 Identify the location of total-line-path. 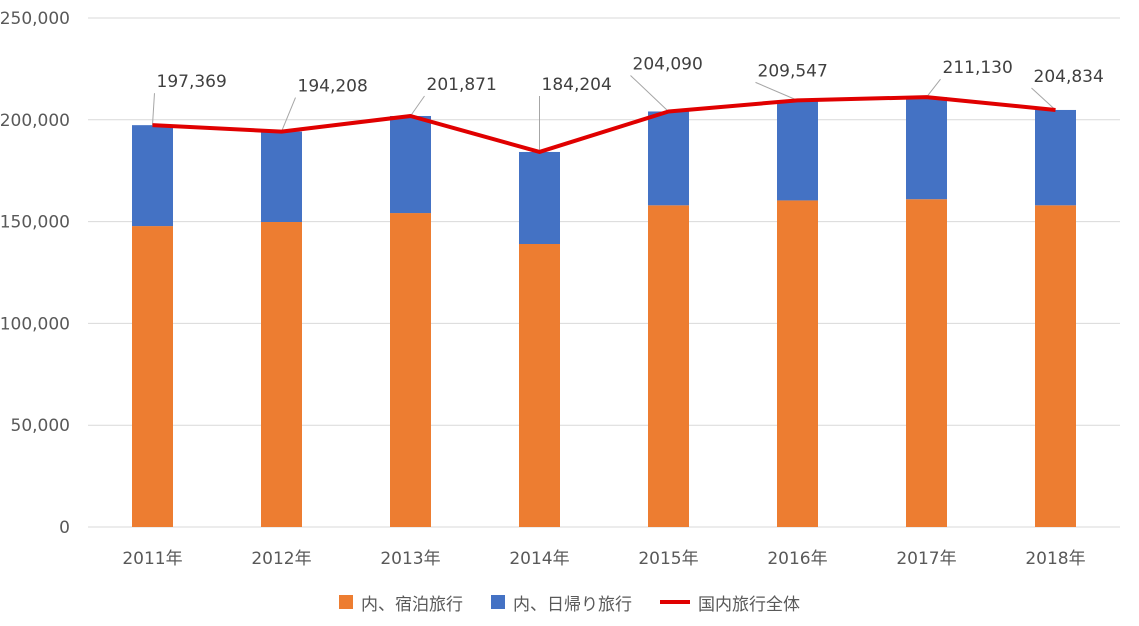
(604, 124).